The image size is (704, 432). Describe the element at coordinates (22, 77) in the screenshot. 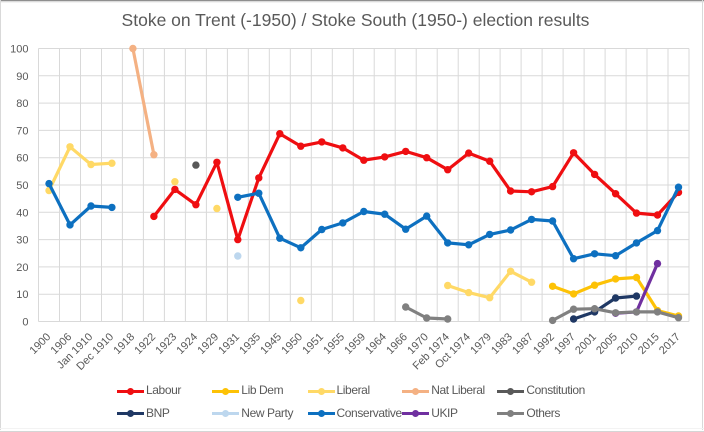

I see `svg-text: 90` at that location.